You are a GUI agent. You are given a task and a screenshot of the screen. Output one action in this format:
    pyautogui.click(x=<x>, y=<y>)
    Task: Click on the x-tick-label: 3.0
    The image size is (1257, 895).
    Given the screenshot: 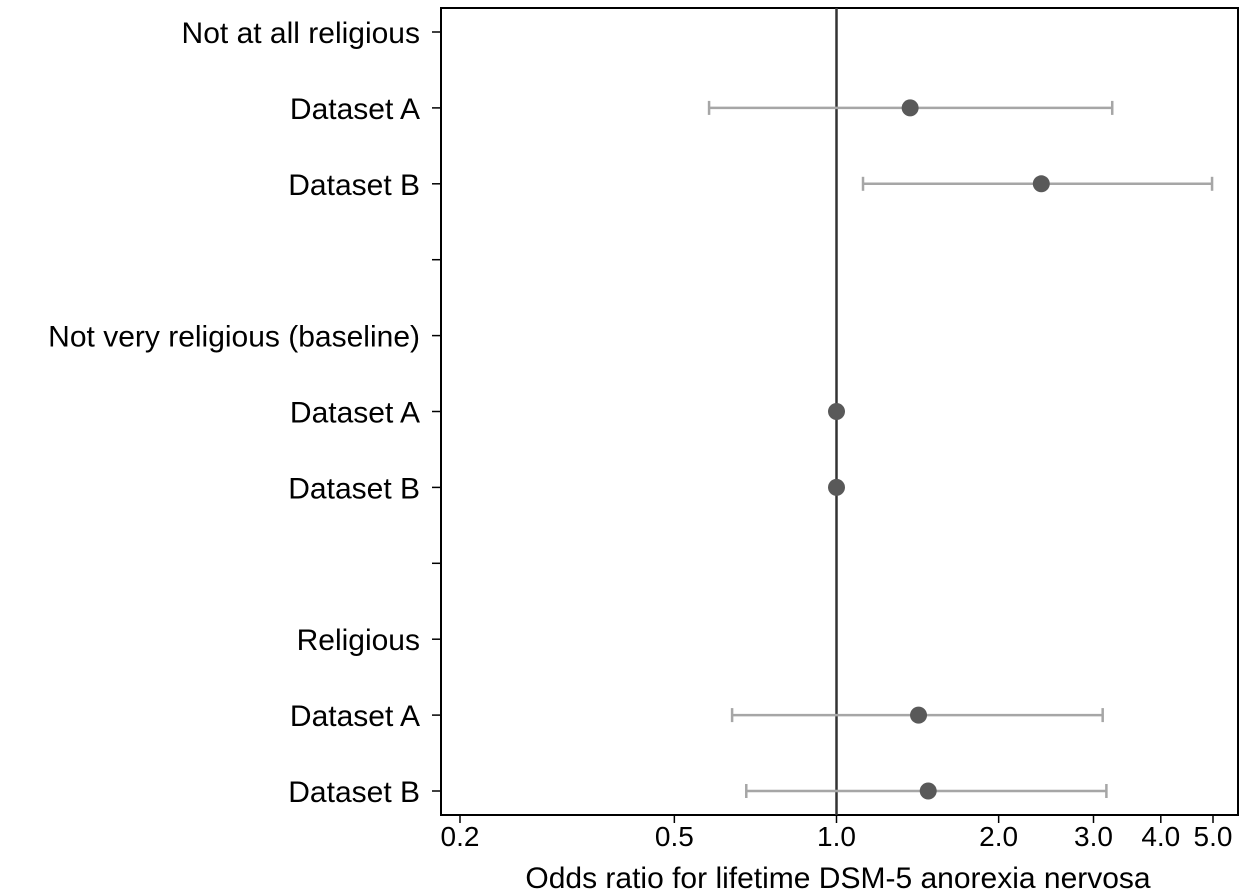 What is the action you would take?
    pyautogui.click(x=1093, y=836)
    